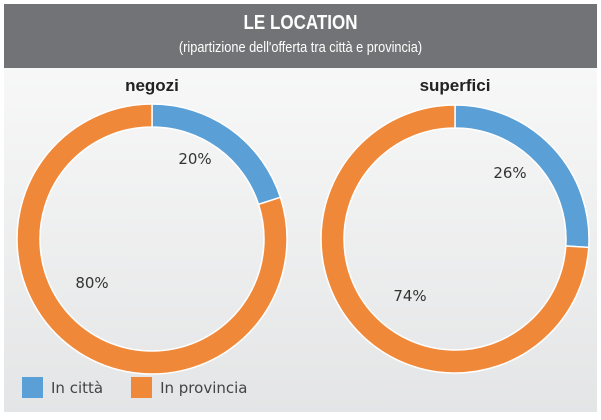 Image resolution: width=601 pixels, height=420 pixels. I want to click on data-label: 74%, so click(409, 296).